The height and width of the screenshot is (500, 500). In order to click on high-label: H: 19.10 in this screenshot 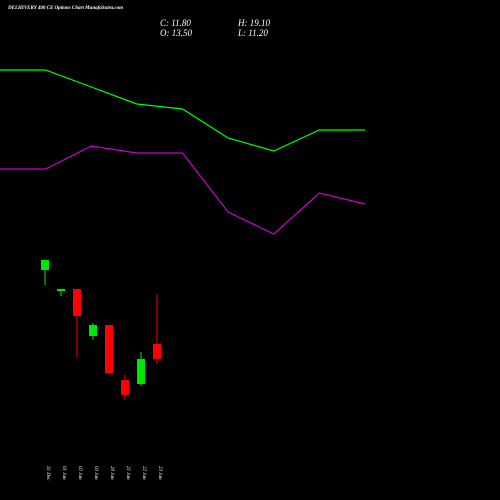, I will do `click(253, 23)`.